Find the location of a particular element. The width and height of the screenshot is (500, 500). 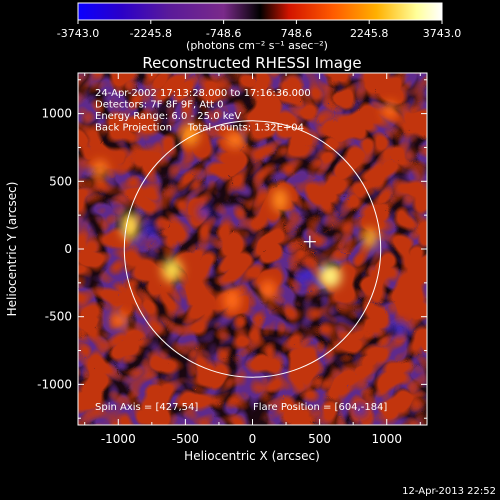

y-axis-tick-label: -1000 is located at coordinates (54, 384).